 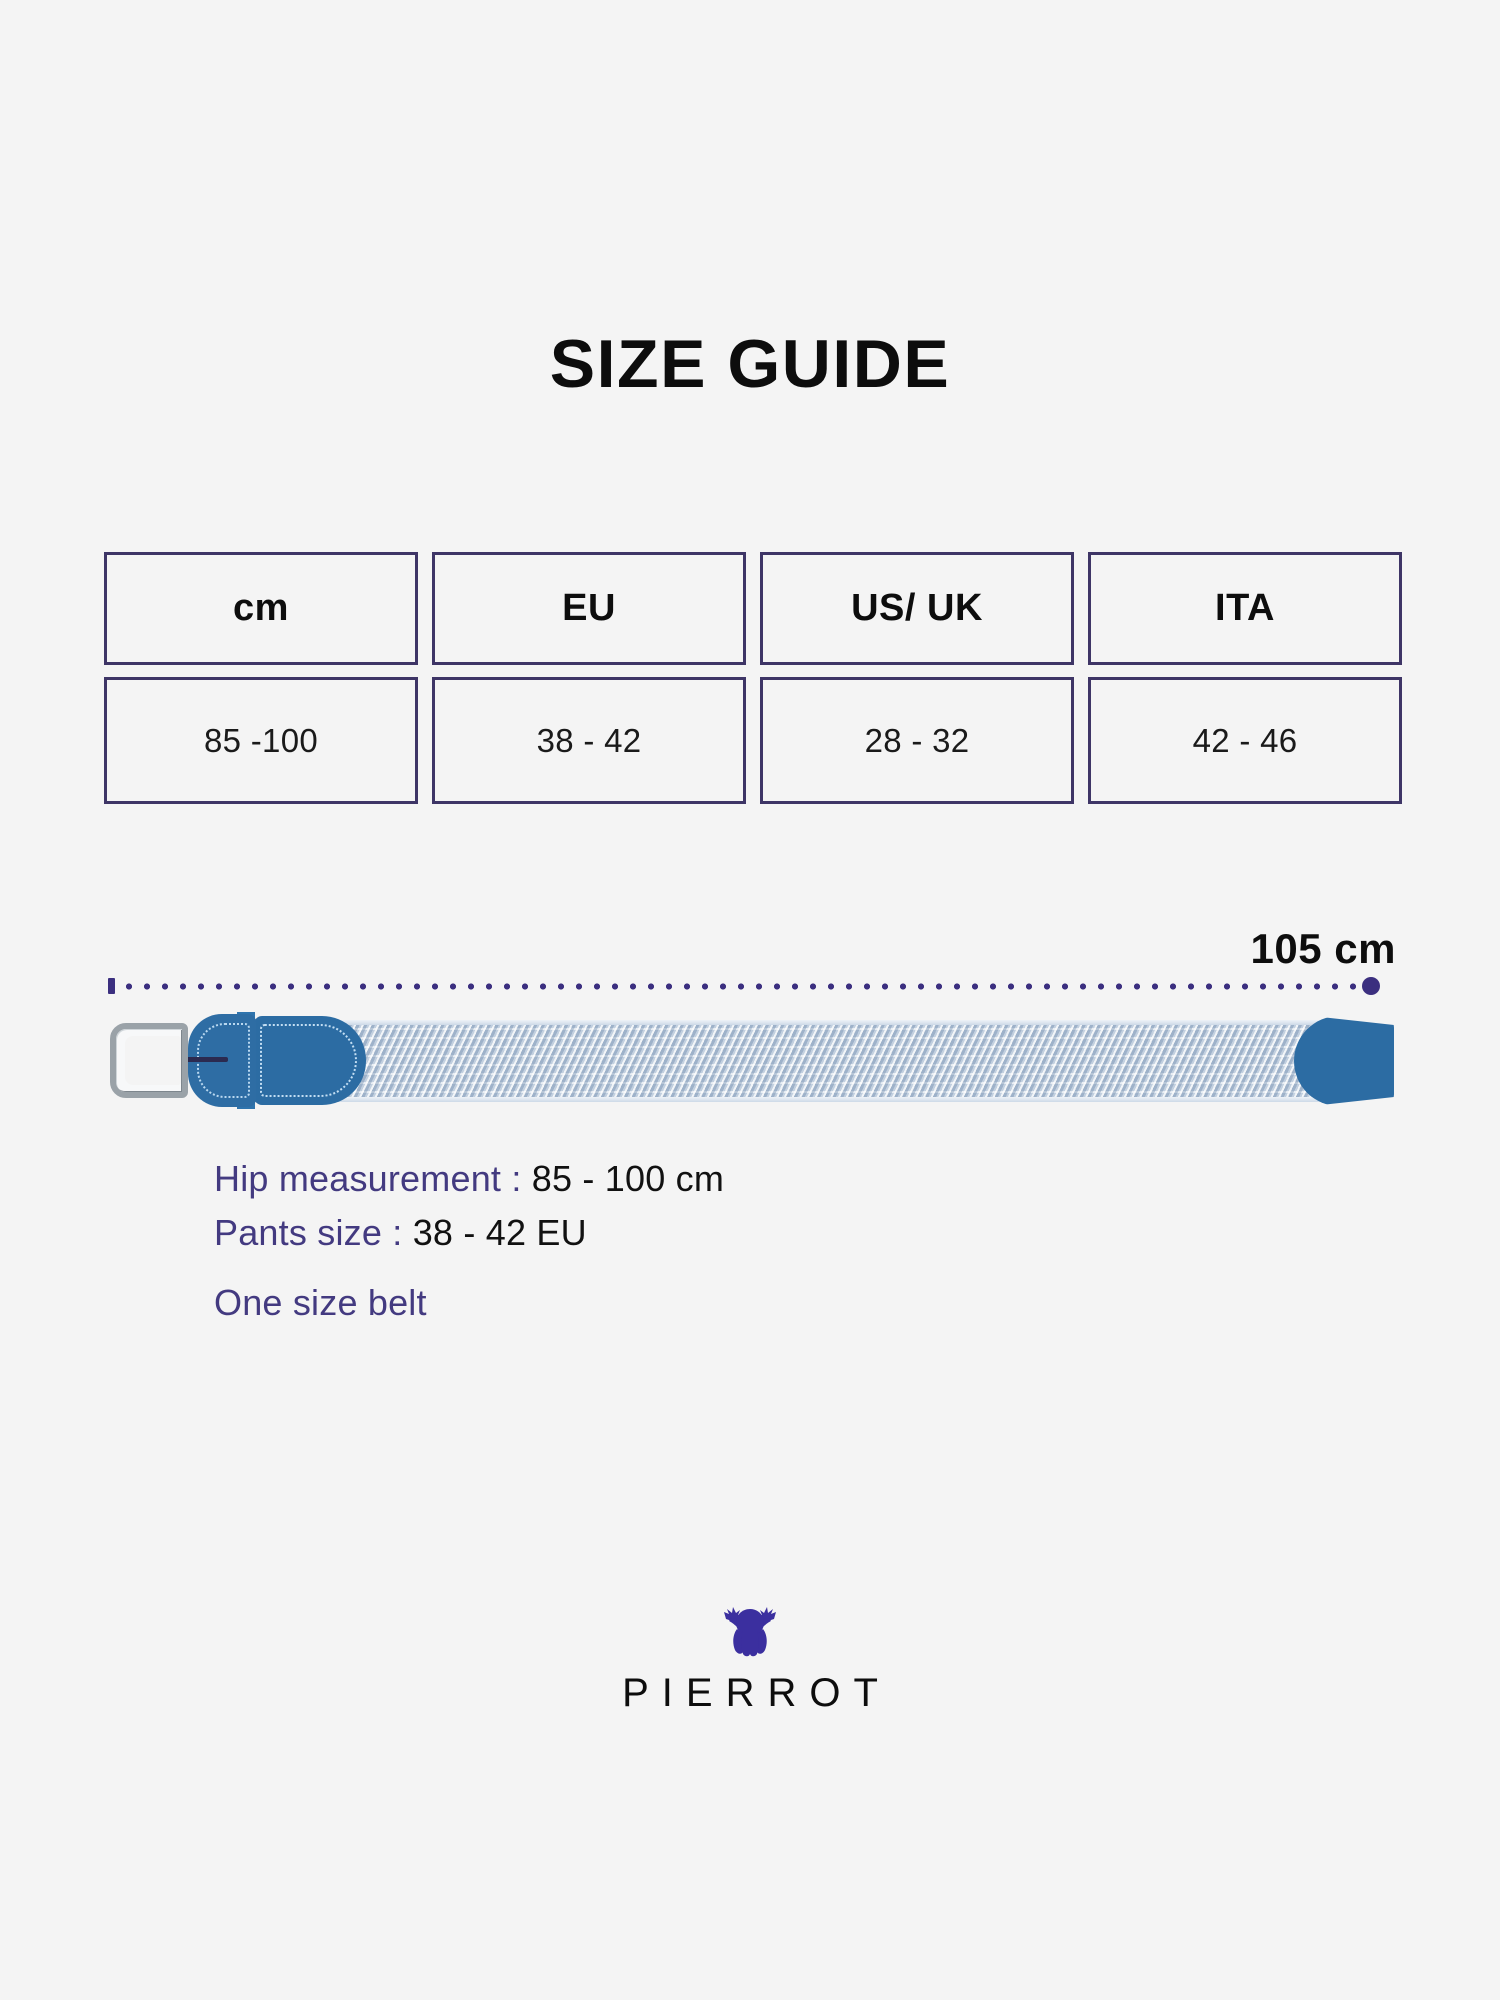 I want to click on belt-buckle, so click(x=149, y=1060).